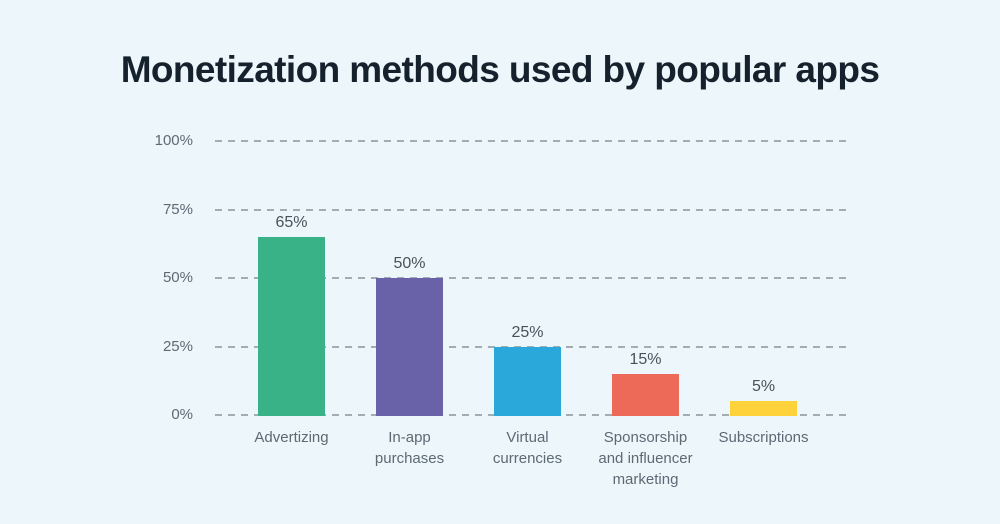 Image resolution: width=1000 pixels, height=524 pixels. I want to click on bar-value-label: 15%, so click(645, 359).